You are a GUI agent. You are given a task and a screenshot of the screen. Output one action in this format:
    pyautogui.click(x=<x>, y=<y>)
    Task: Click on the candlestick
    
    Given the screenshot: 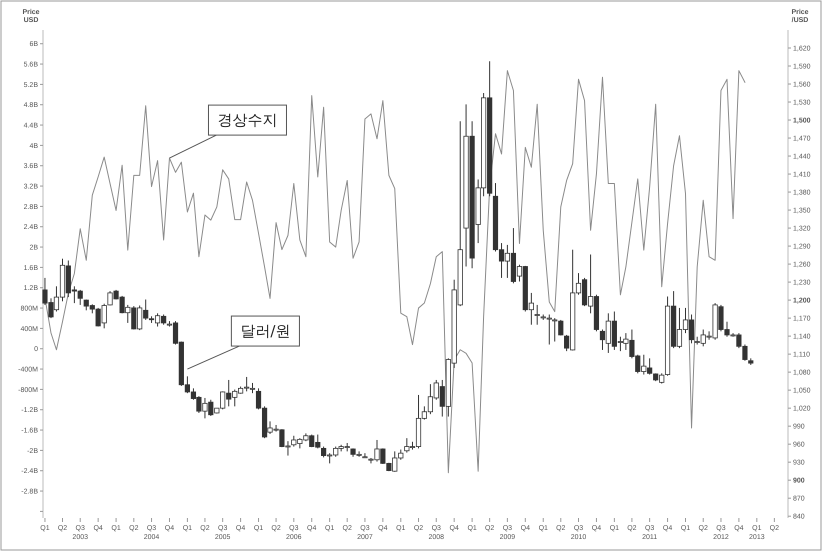 What is the action you would take?
    pyautogui.click(x=537, y=315)
    